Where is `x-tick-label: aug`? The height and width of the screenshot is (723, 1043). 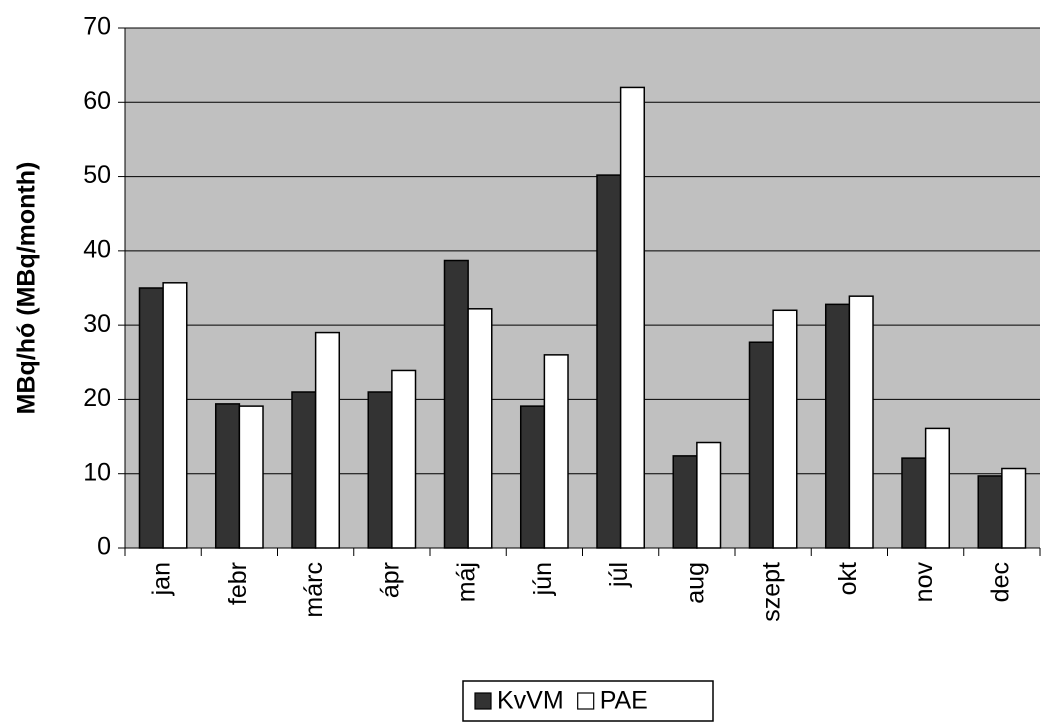
x-tick-label: aug is located at coordinates (695, 583).